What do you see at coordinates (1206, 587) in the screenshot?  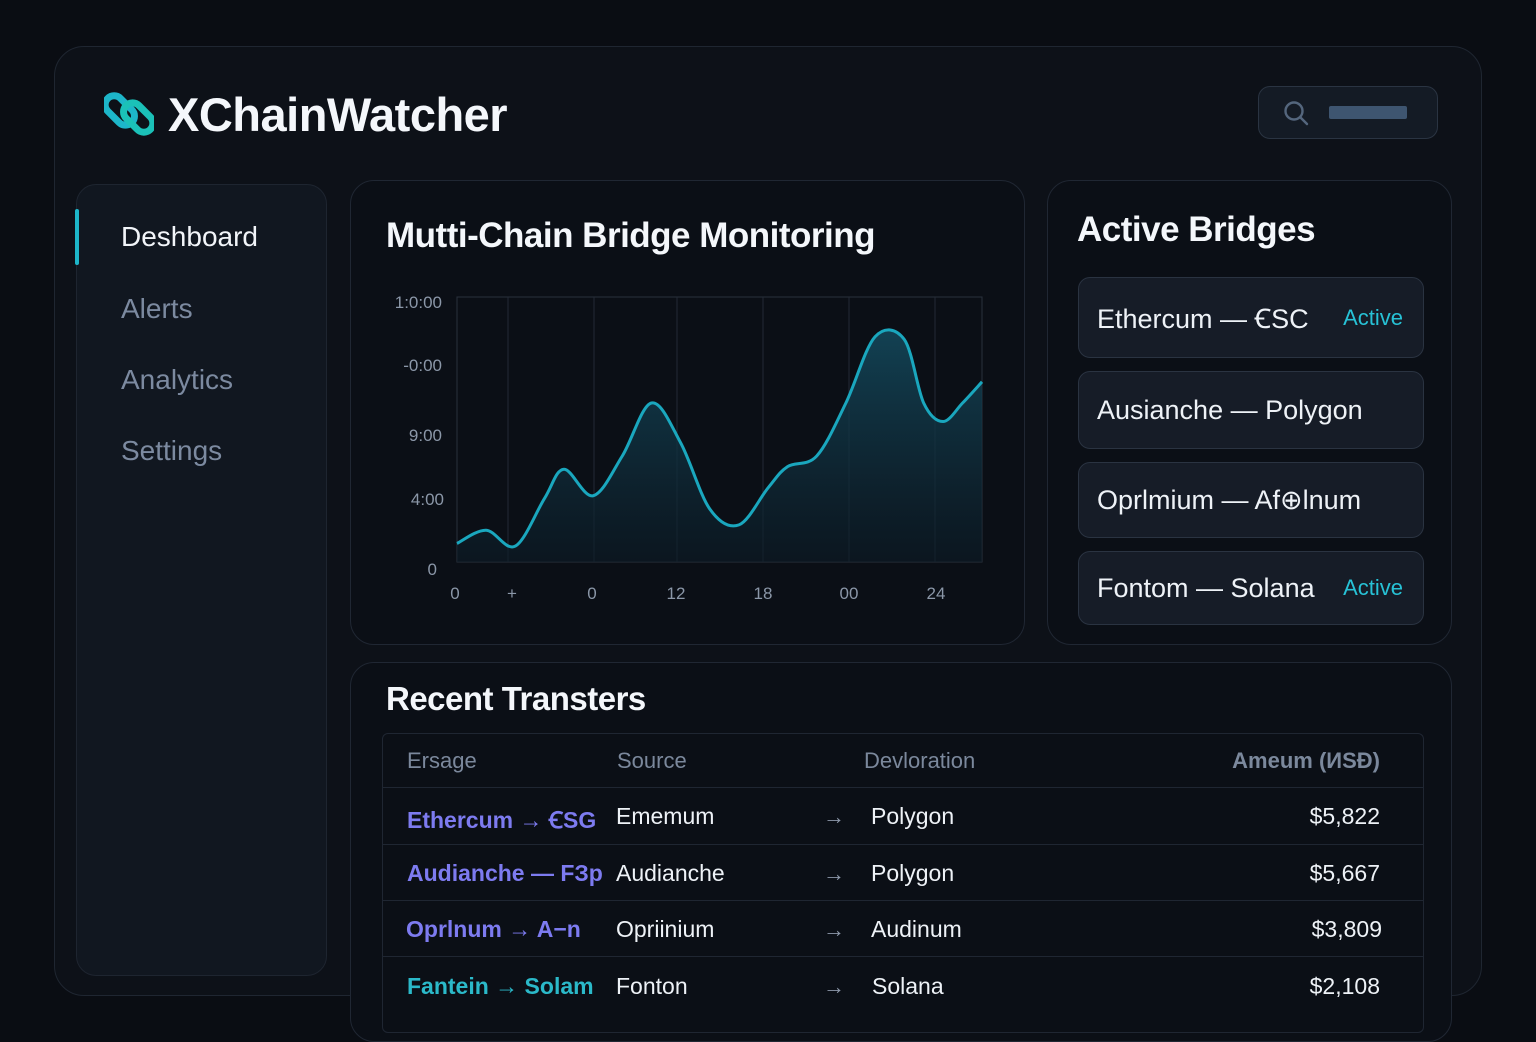 I see `bridge-name: Fontom — Solana` at bounding box center [1206, 587].